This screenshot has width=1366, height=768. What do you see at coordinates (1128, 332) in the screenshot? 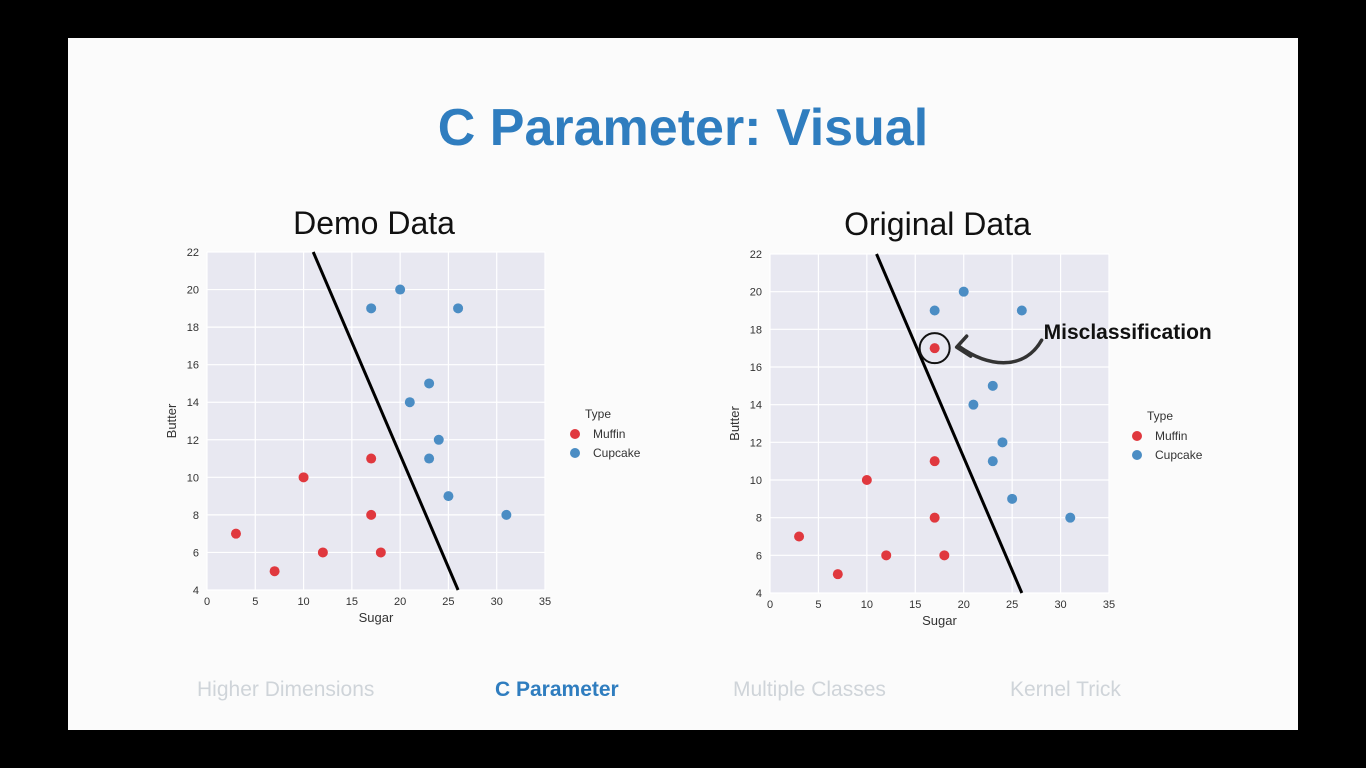
I see `annotation-label: Misclassification` at bounding box center [1128, 332].